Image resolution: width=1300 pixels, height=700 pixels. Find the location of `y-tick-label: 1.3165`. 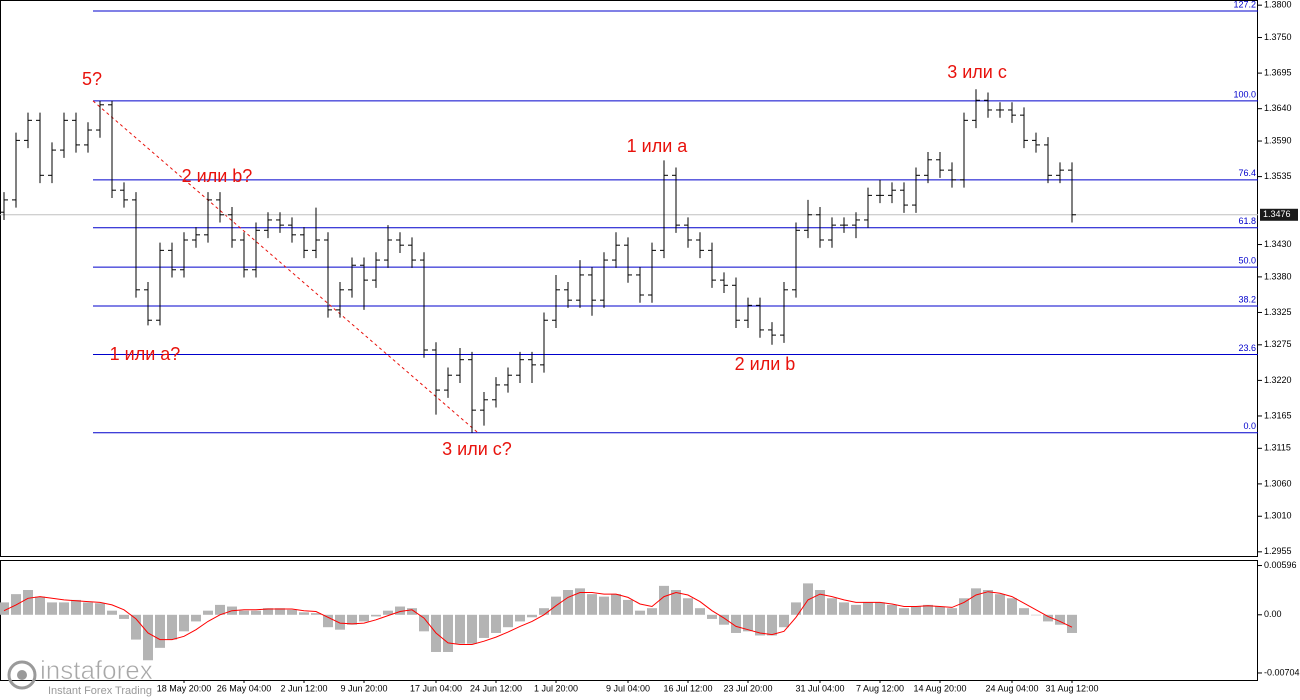

y-tick-label: 1.3165 is located at coordinates (1278, 415).